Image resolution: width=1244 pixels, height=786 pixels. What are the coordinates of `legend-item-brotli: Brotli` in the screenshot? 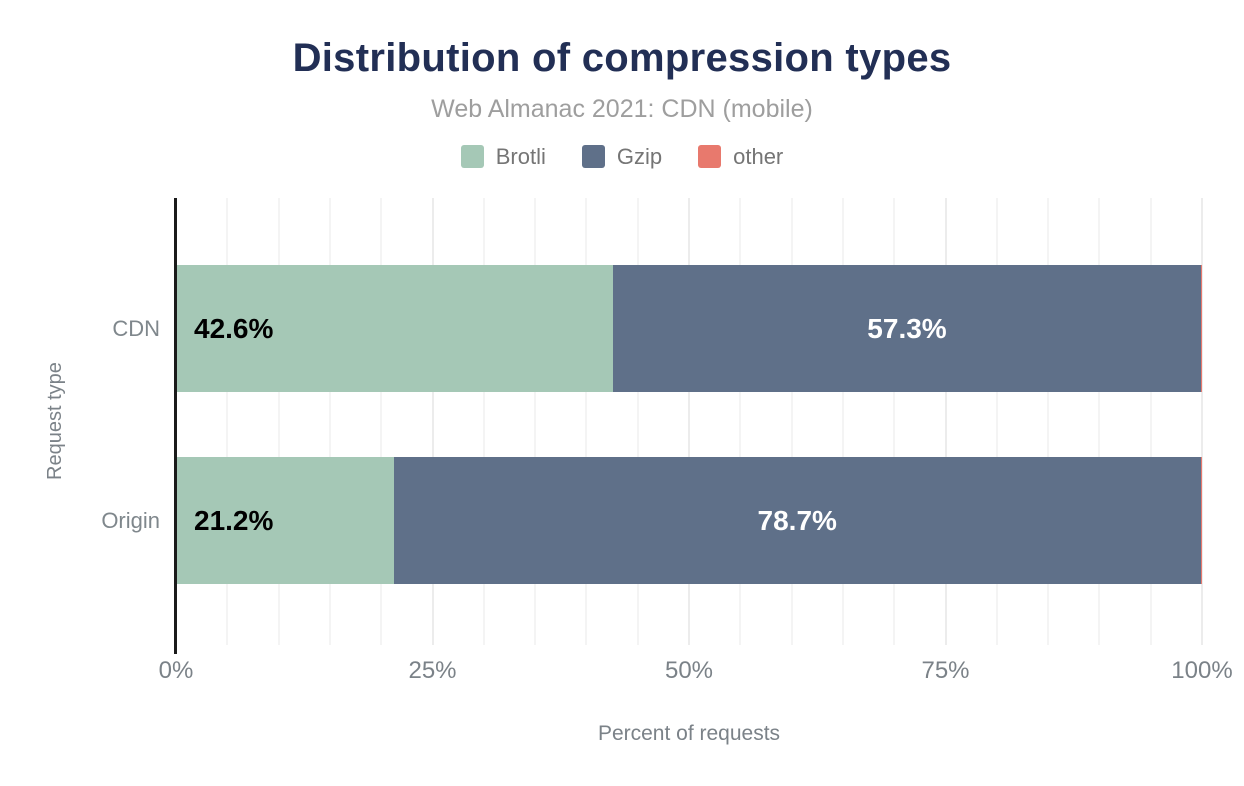 It's located at (503, 156).